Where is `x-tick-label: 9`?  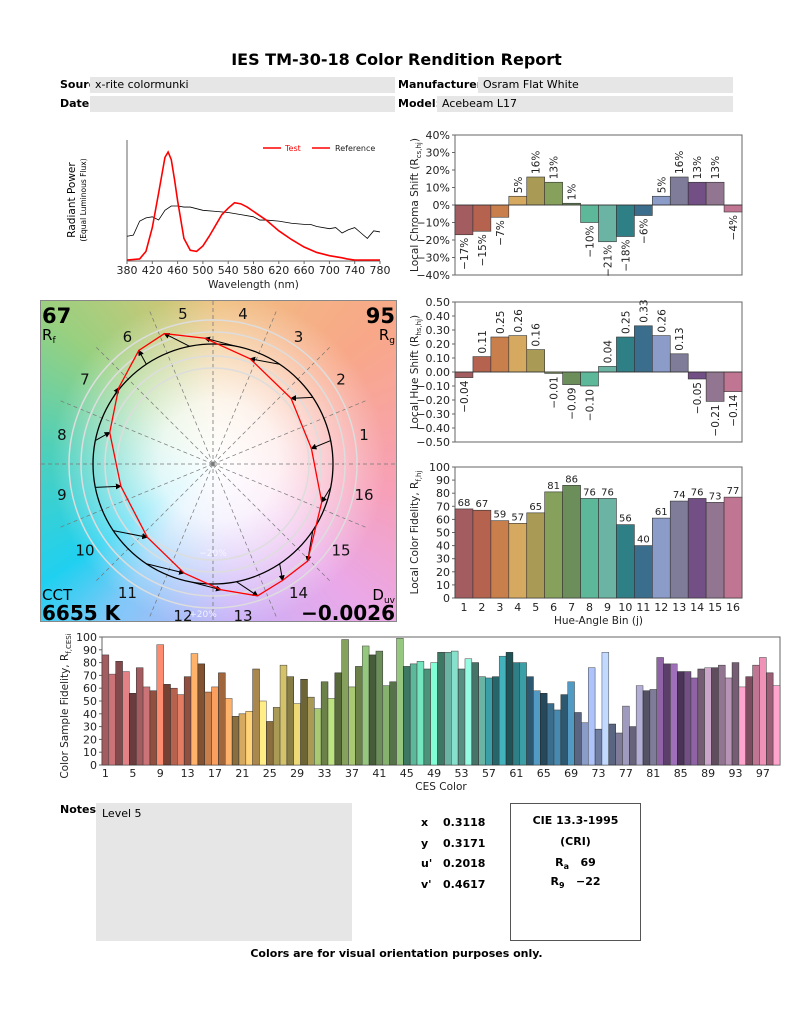
x-tick-label: 9 is located at coordinates (607, 607).